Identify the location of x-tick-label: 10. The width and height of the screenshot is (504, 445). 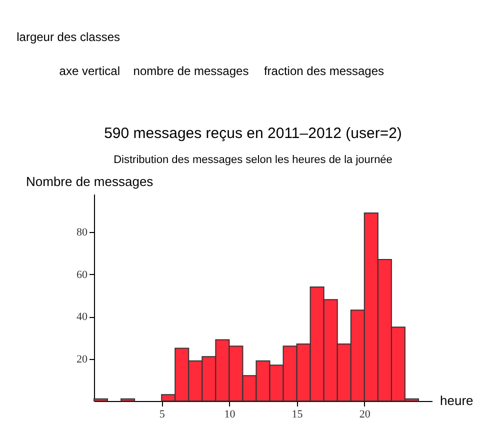
(230, 414).